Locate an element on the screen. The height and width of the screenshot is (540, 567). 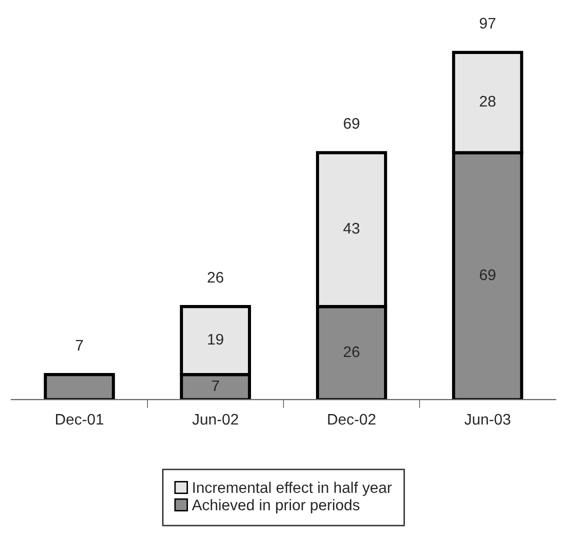
x-tick-label: Dec-02 is located at coordinates (352, 419).